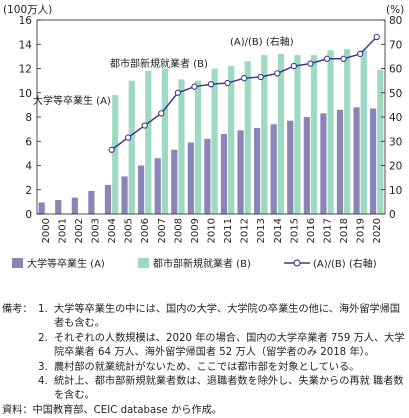 The width and height of the screenshot is (409, 418). Describe the element at coordinates (28, 215) in the screenshot. I see `left-tick-label: 0` at that location.